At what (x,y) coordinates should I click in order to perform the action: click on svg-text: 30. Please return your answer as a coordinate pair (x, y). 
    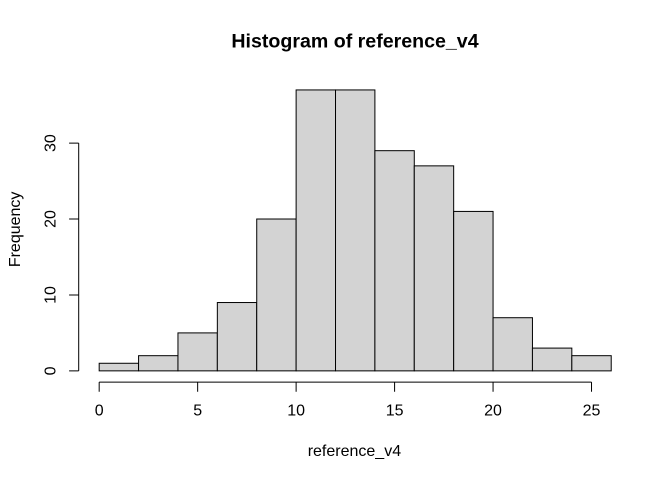
    Looking at the image, I should click on (51, 143).